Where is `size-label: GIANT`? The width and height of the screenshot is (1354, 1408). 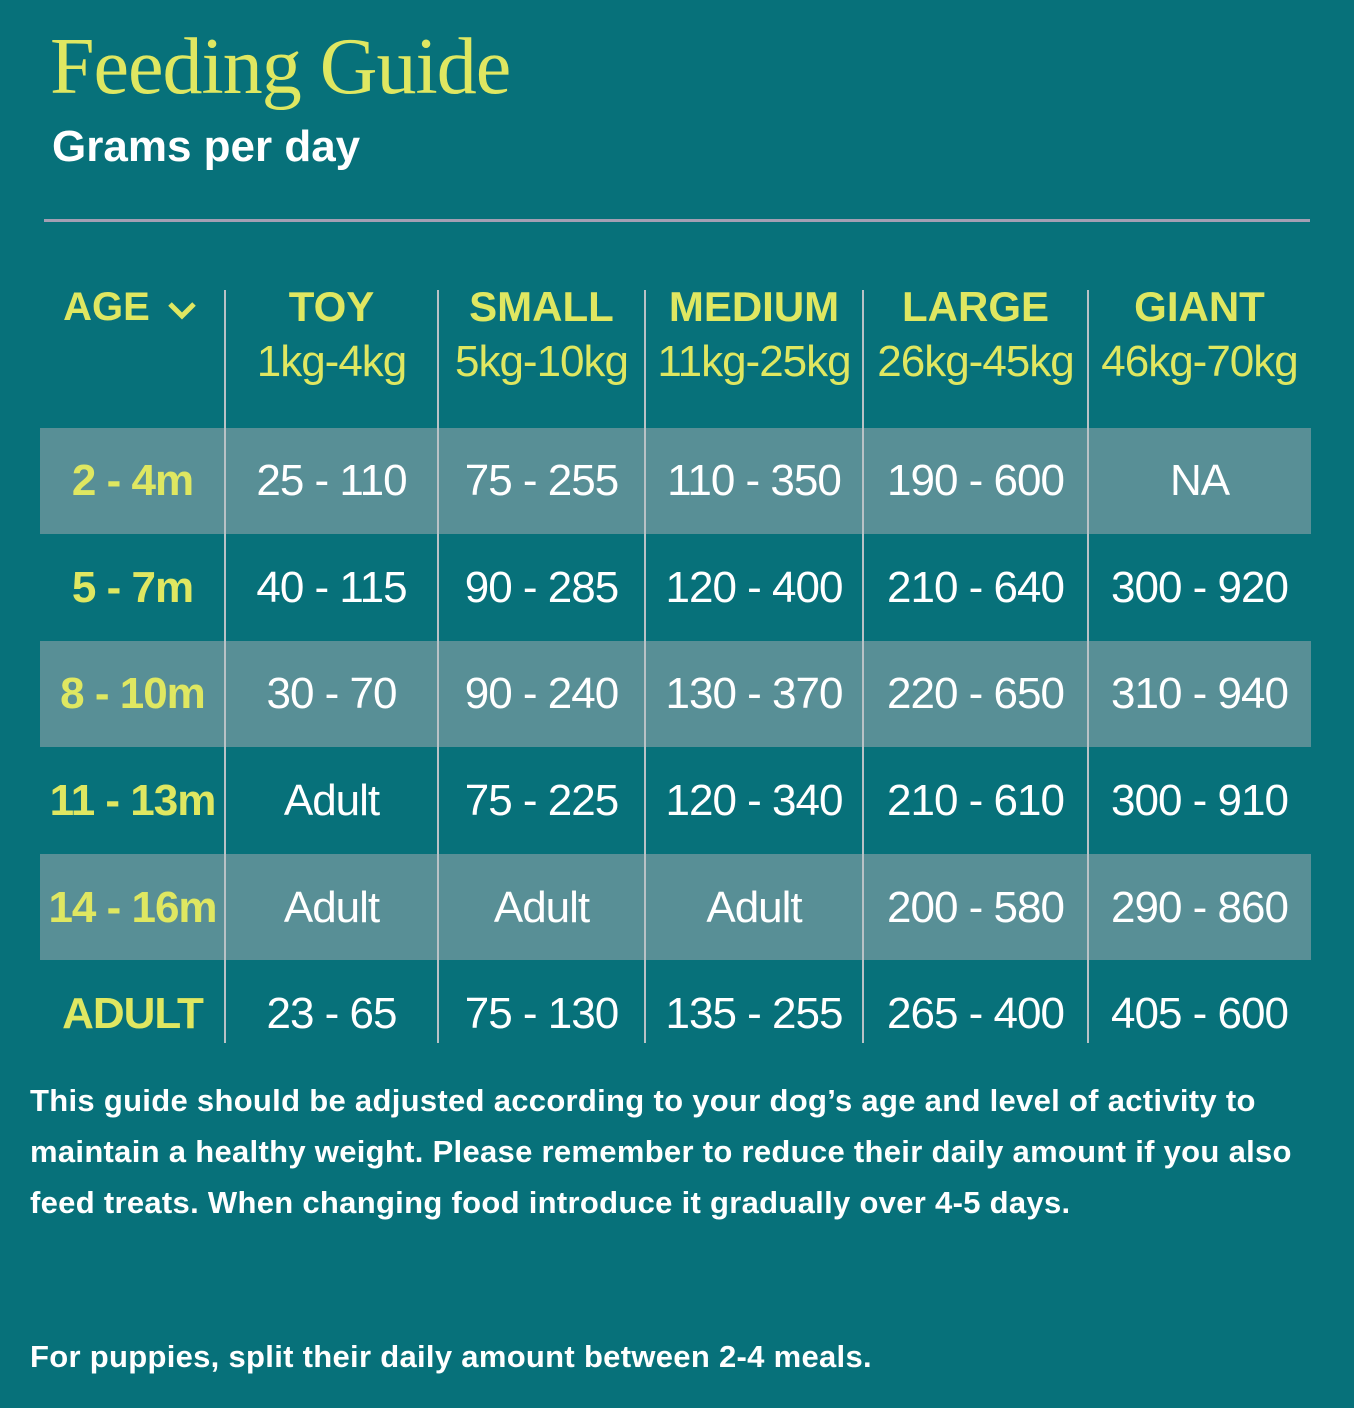
size-label: GIANT is located at coordinates (1199, 306).